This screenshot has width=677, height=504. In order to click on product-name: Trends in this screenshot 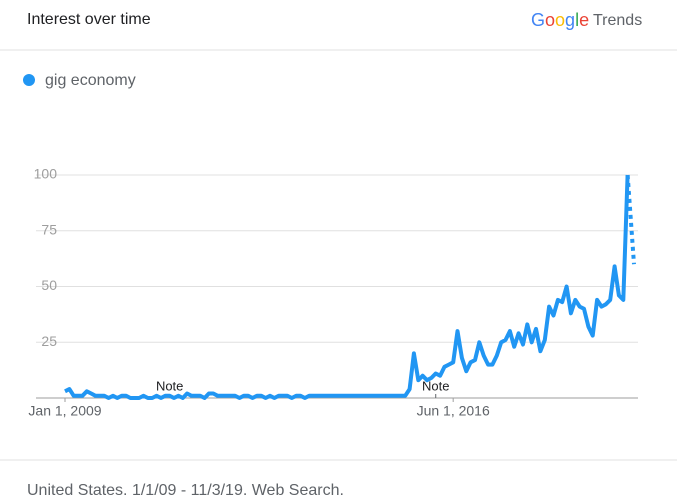, I will do `click(617, 20)`.